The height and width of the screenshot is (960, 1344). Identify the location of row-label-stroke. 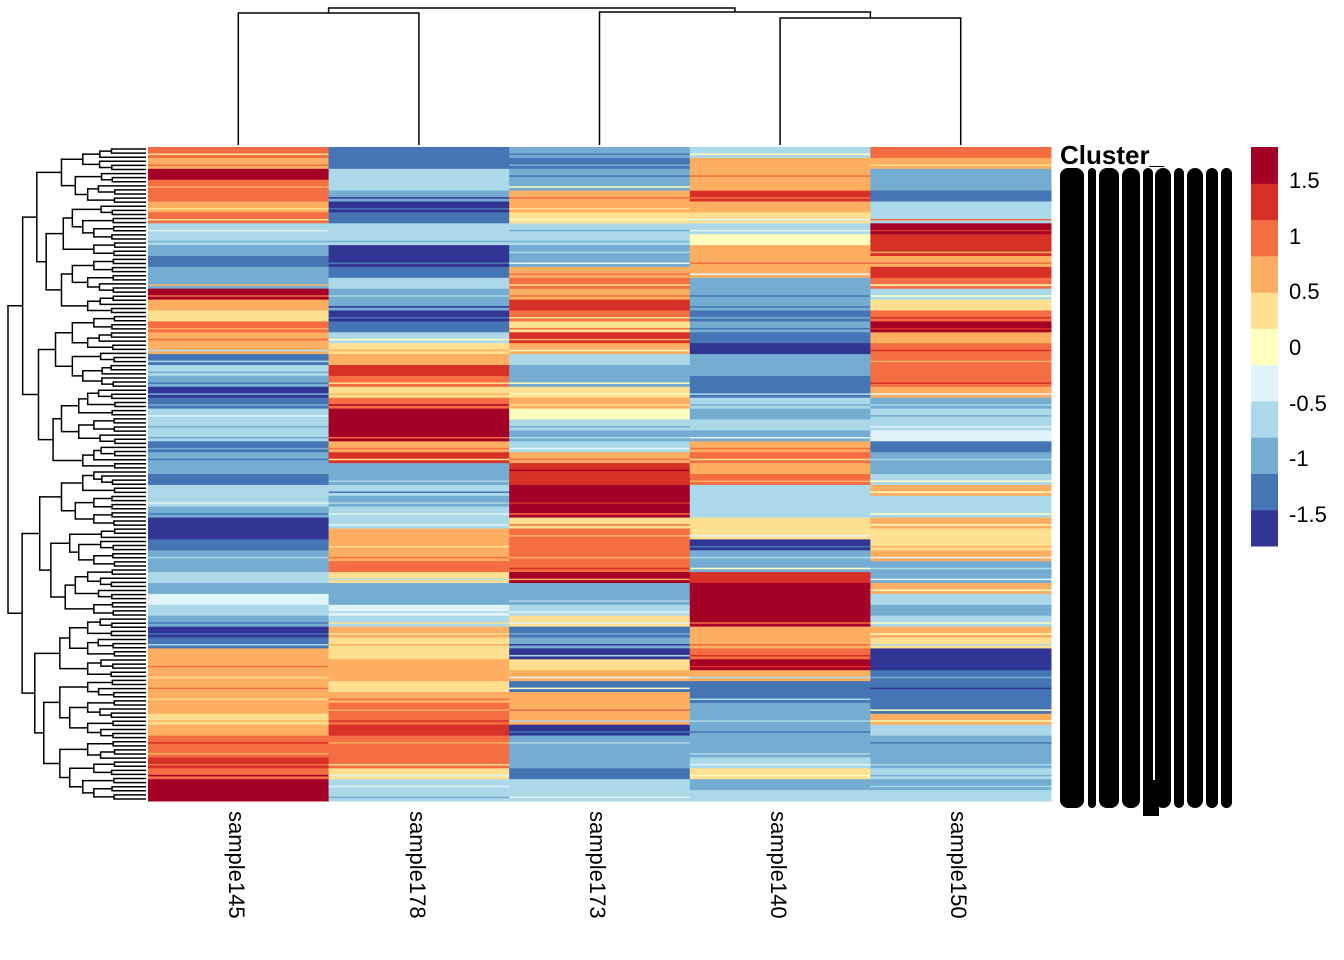
(1212, 488).